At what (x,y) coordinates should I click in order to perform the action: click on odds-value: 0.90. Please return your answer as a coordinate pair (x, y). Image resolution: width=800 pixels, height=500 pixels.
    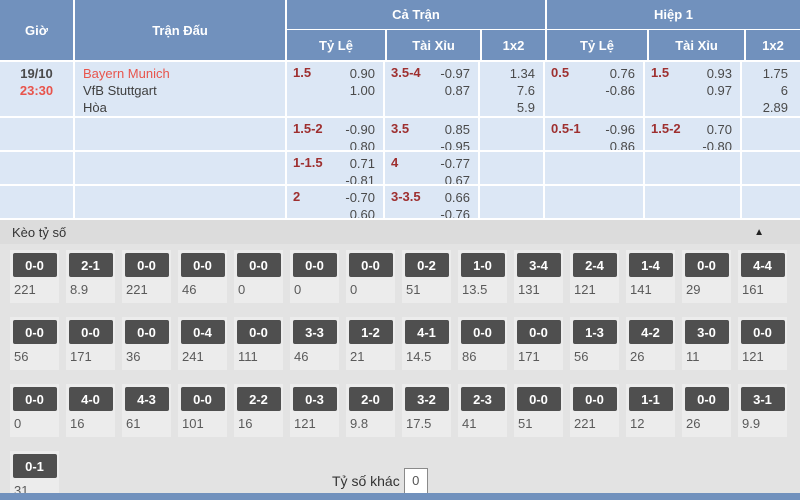
    Looking at the image, I should click on (362, 73).